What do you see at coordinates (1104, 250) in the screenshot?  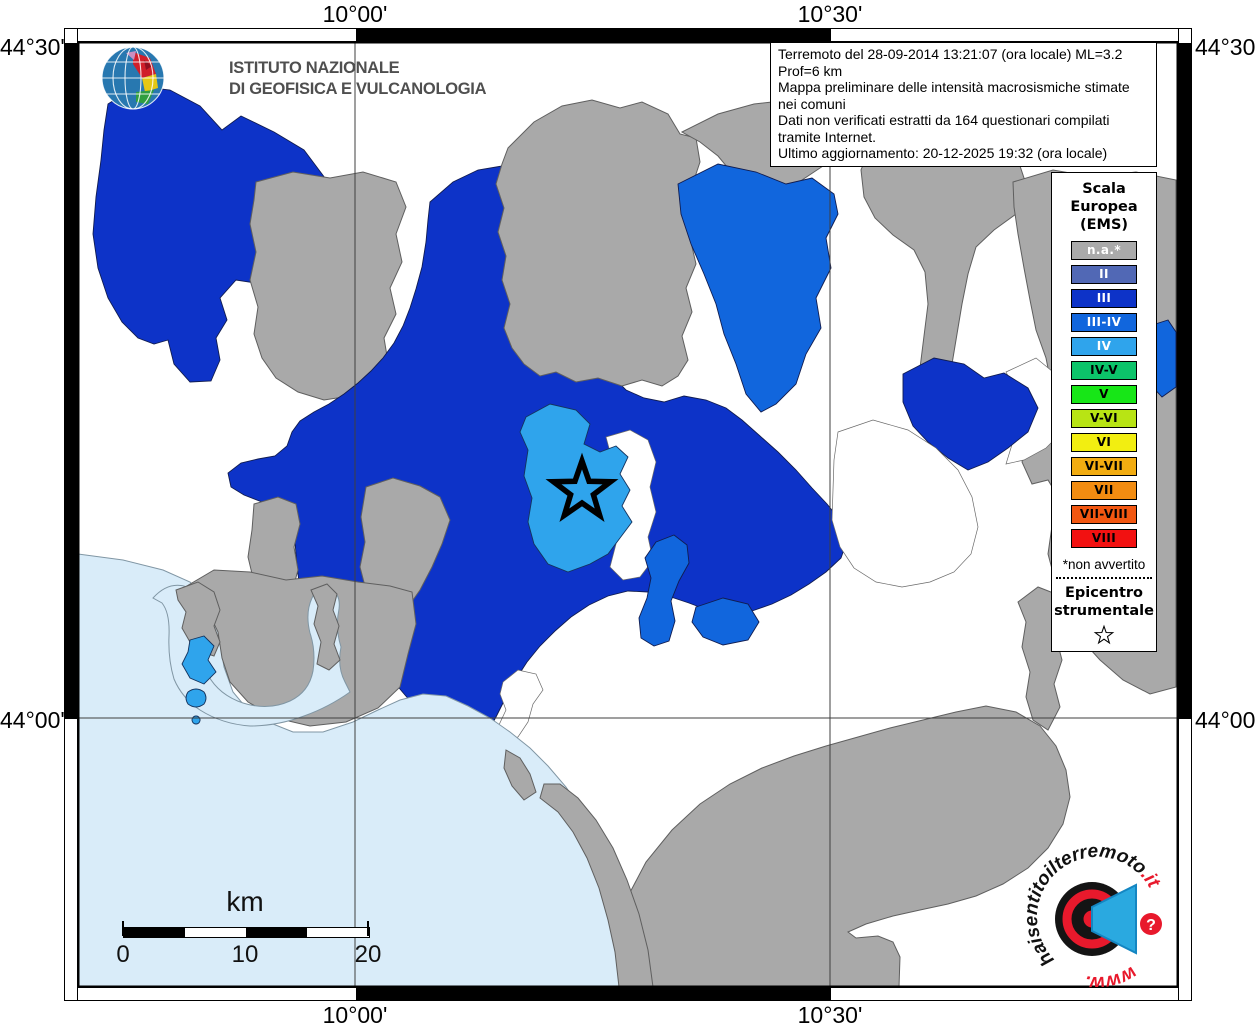 I see `legend-swatch-n-a-: n.a.*` at bounding box center [1104, 250].